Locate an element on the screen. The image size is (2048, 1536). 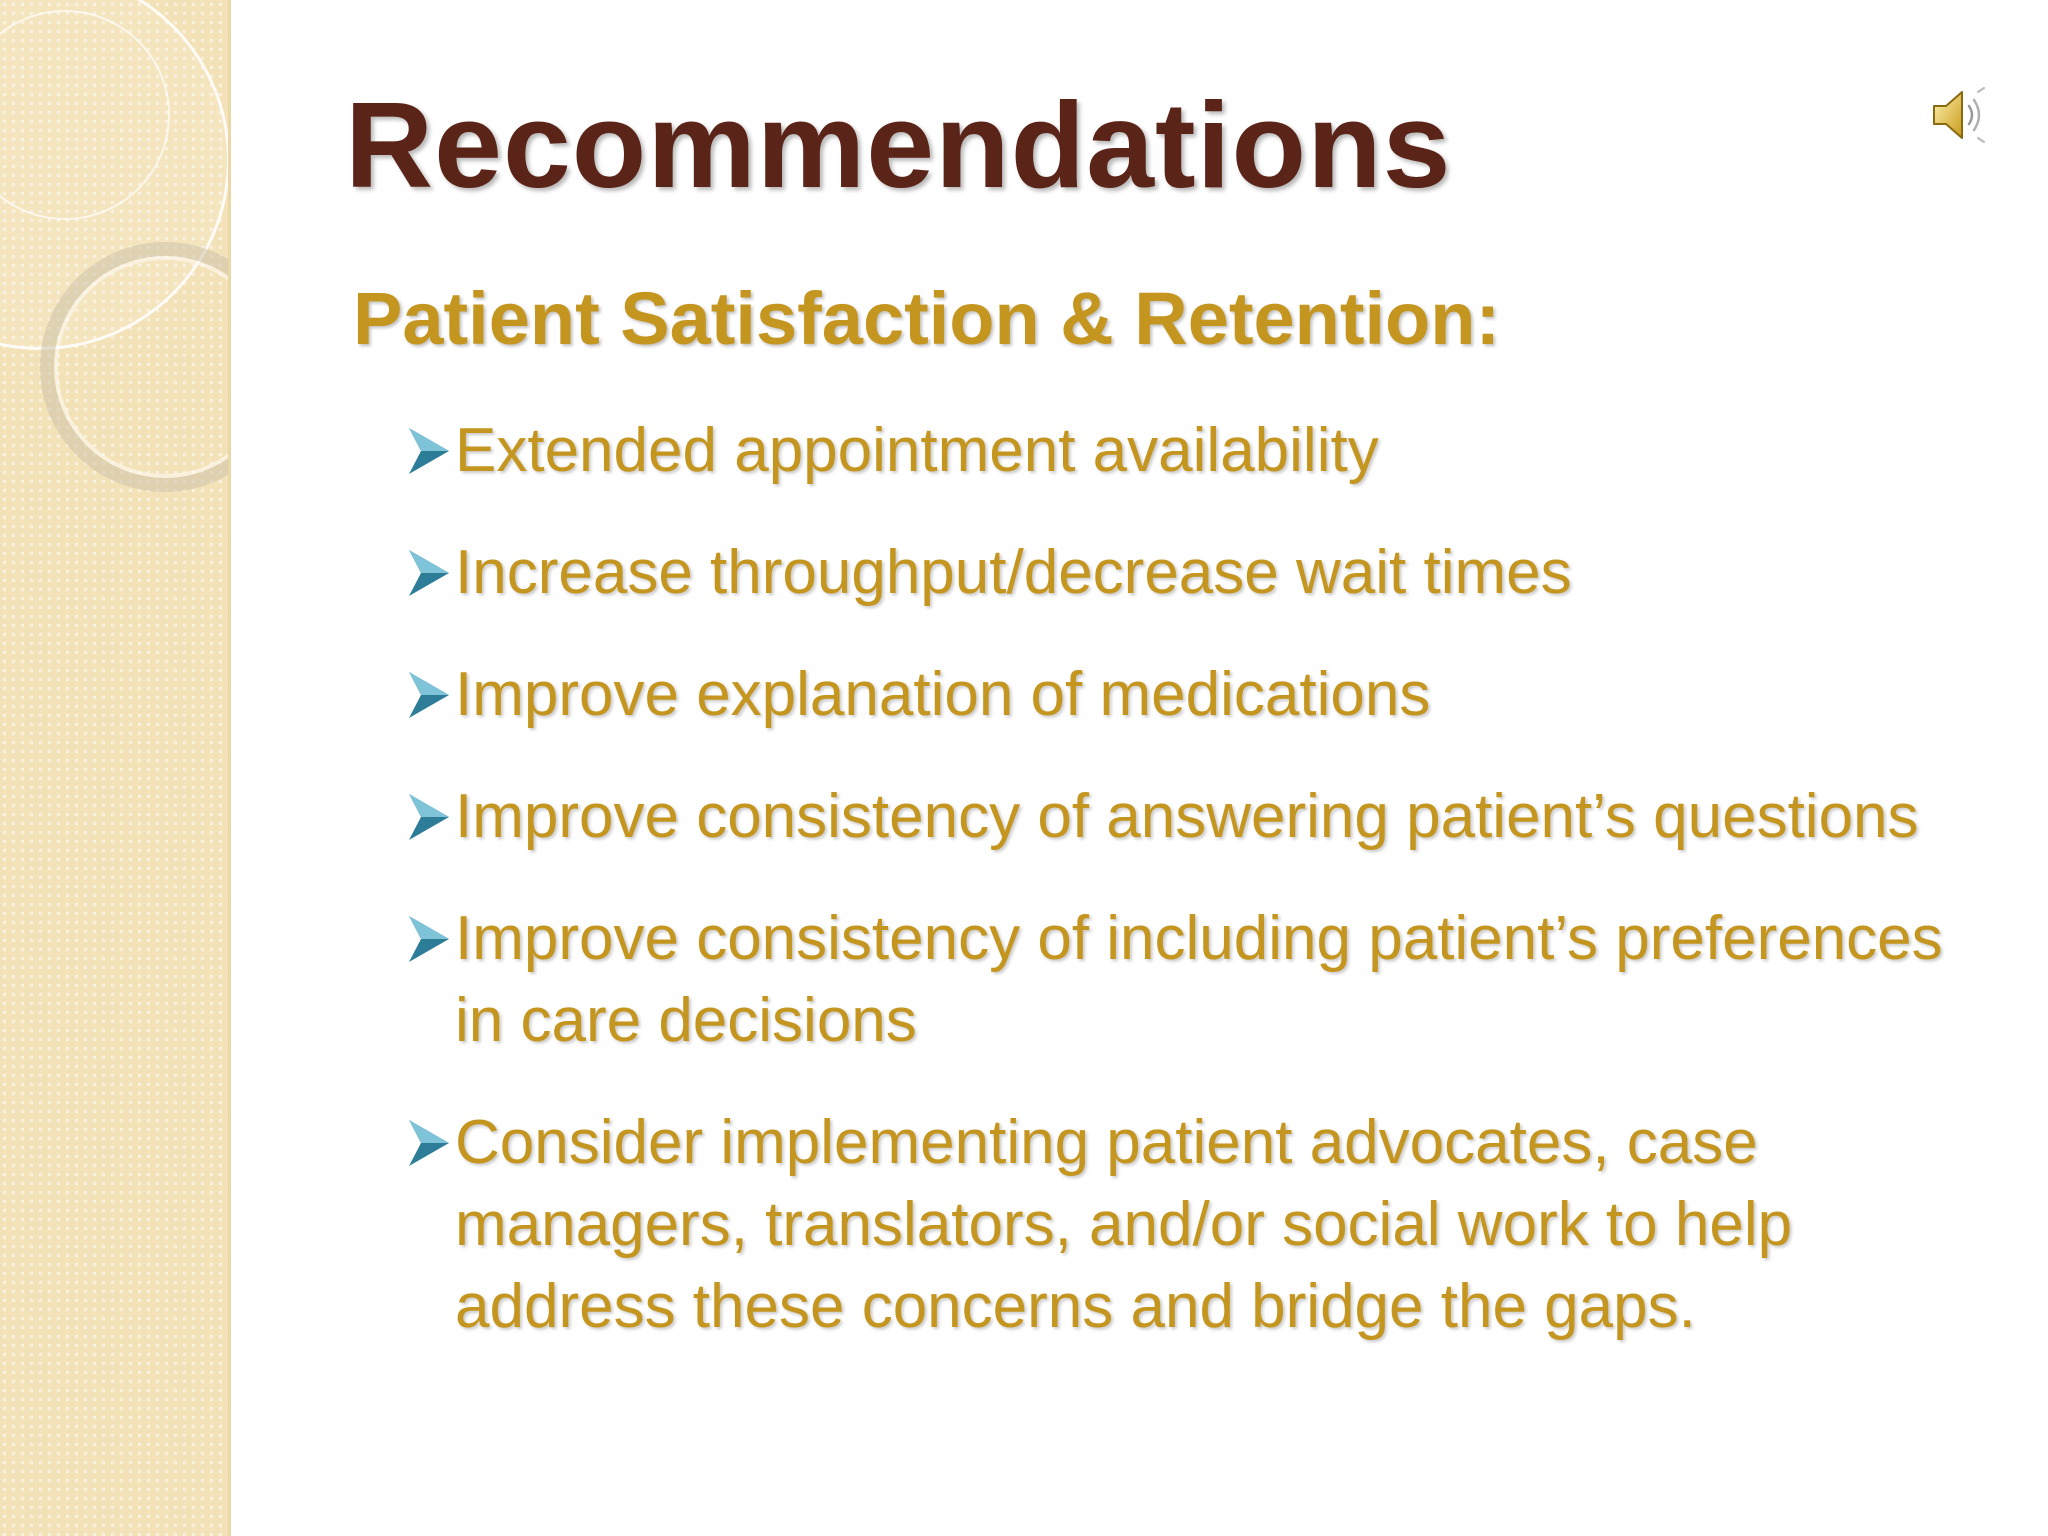
bullet-text: Extended appointment availability is located at coordinates (917, 450).